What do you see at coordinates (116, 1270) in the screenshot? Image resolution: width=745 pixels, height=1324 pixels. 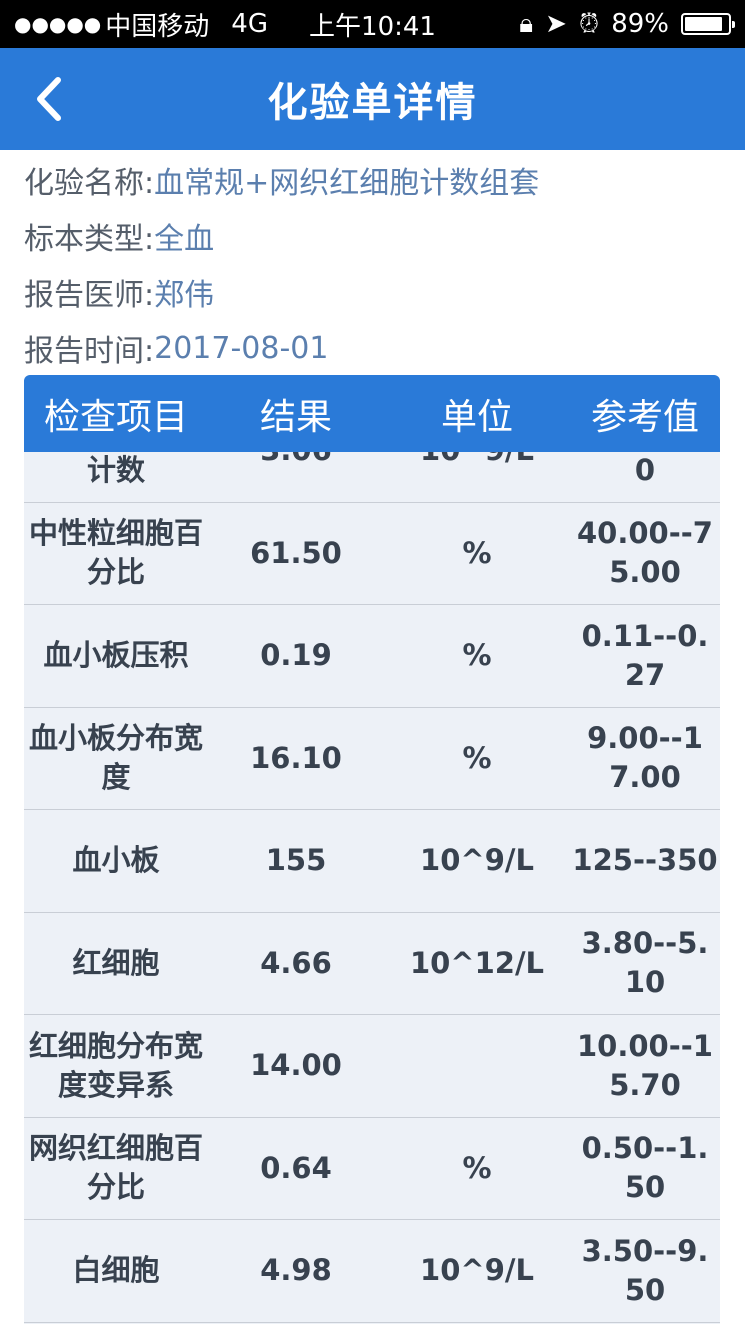 I see `item-name: 白细胞` at bounding box center [116, 1270].